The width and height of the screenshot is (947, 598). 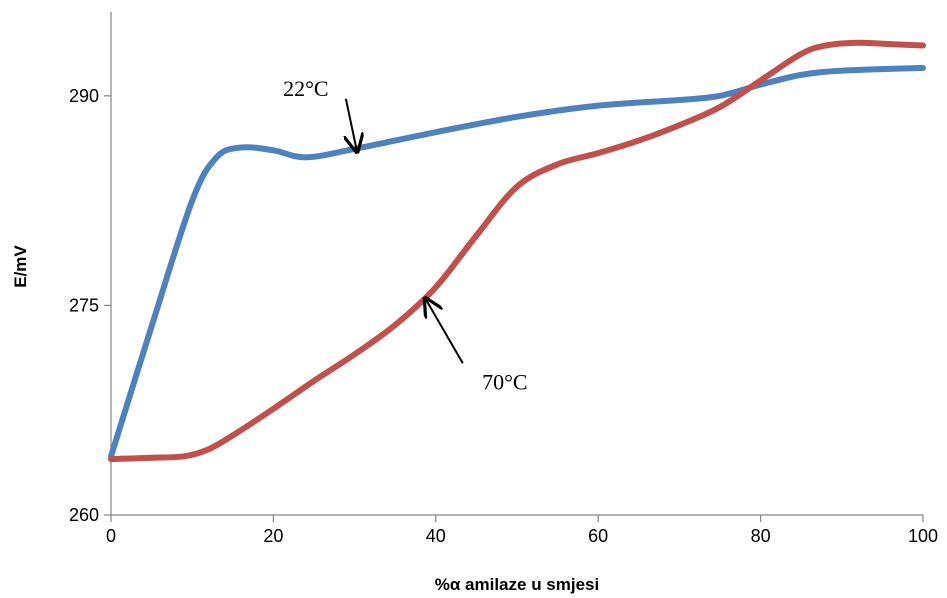 I want to click on x-axis-title: %α amilaze u smjesi, so click(x=517, y=584).